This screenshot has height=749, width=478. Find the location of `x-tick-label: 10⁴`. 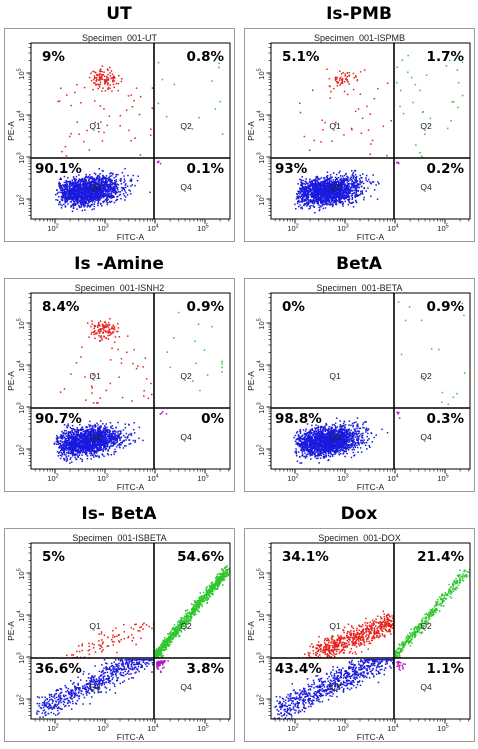

x-tick-label: 10⁴ is located at coordinates (152, 229).